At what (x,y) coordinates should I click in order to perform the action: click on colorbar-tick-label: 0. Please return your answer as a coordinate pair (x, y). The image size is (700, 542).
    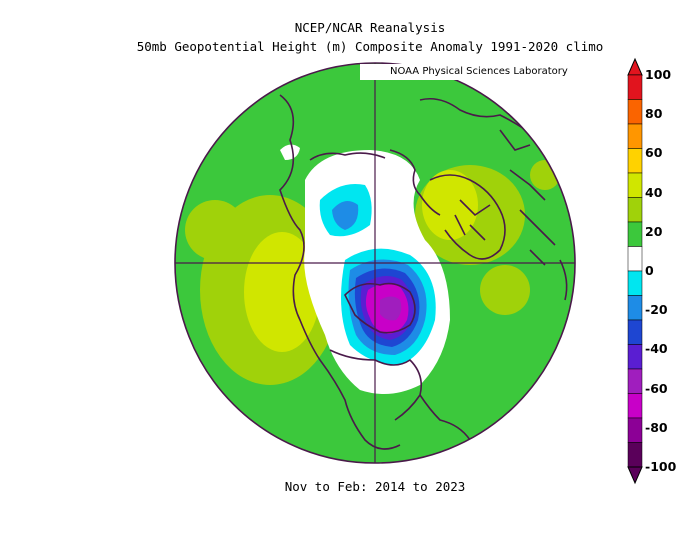
    Looking at the image, I should click on (649, 270).